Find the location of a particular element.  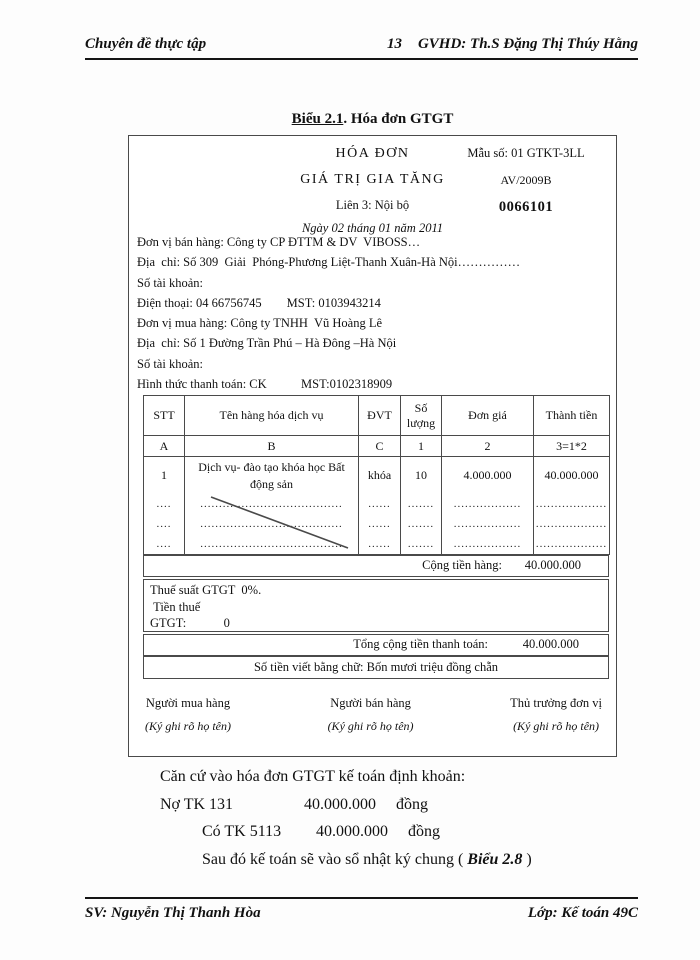

signature-director: Thủ trưởng đơn vị (Ký ghi rõ họ tên) is located at coordinates (556, 715).